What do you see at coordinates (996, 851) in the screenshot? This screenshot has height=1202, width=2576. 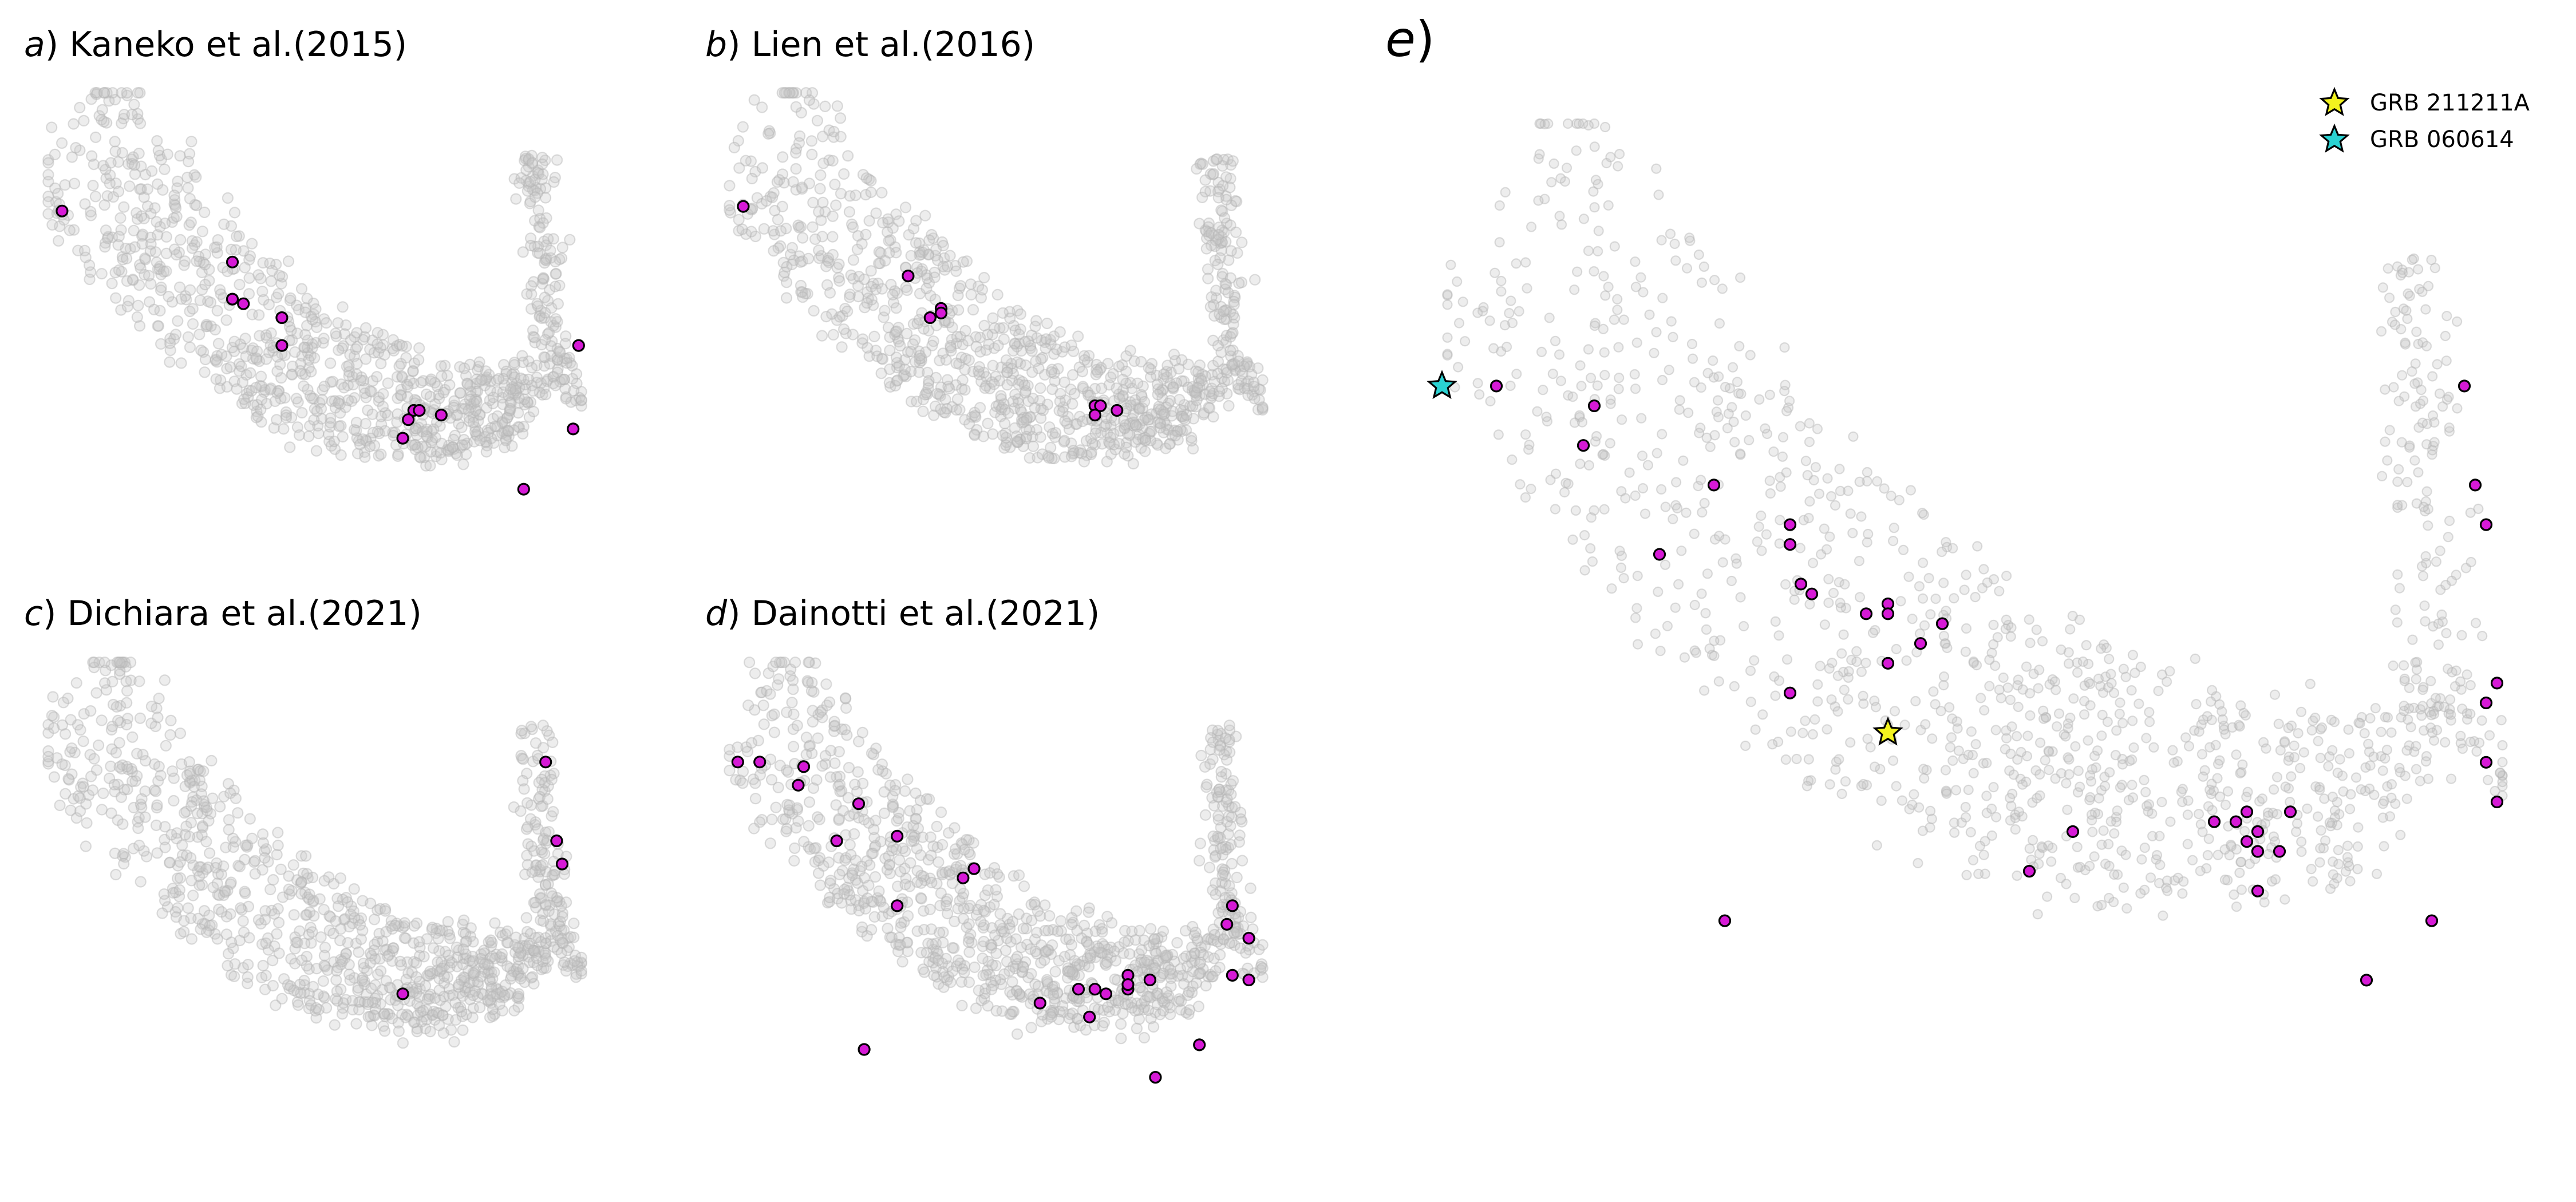 I see `panel-d-background-points` at bounding box center [996, 851].